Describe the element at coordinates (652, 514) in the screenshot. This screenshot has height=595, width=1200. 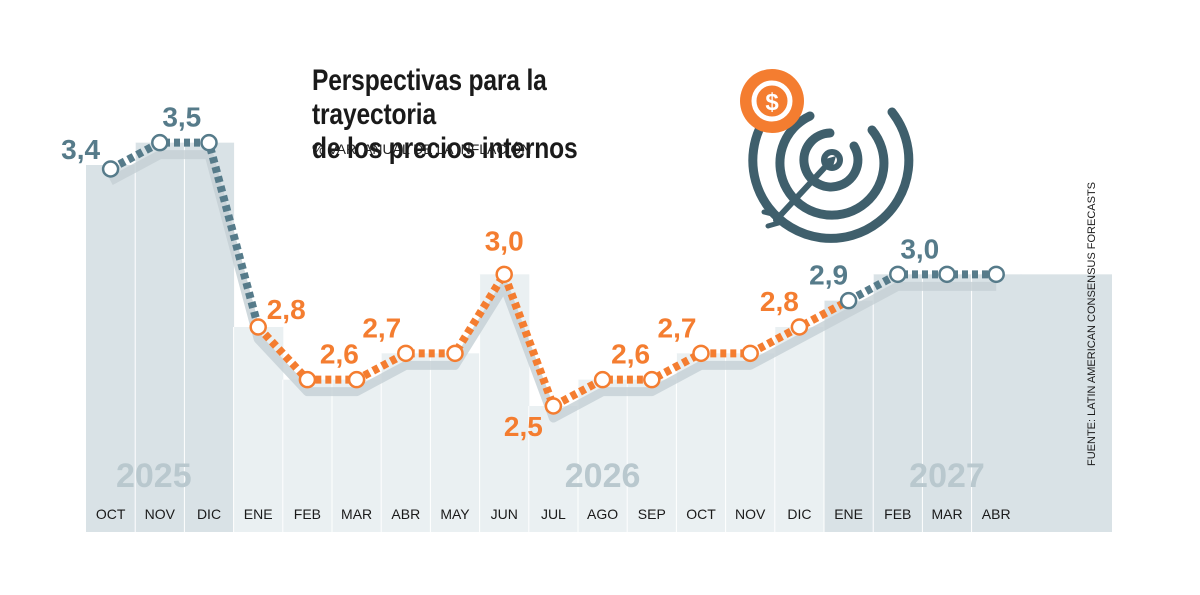
I see `x-tick-label: SEP` at that location.